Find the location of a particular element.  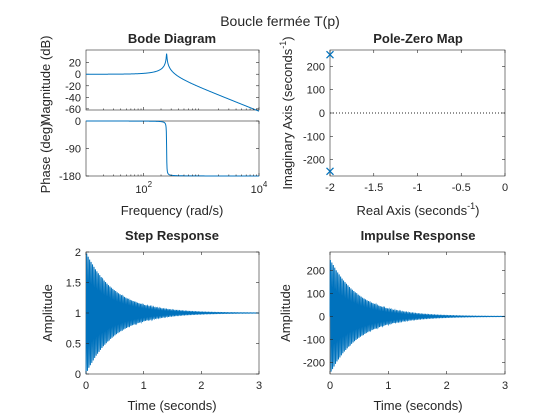

step-xtick-label: 0 is located at coordinates (86, 386).